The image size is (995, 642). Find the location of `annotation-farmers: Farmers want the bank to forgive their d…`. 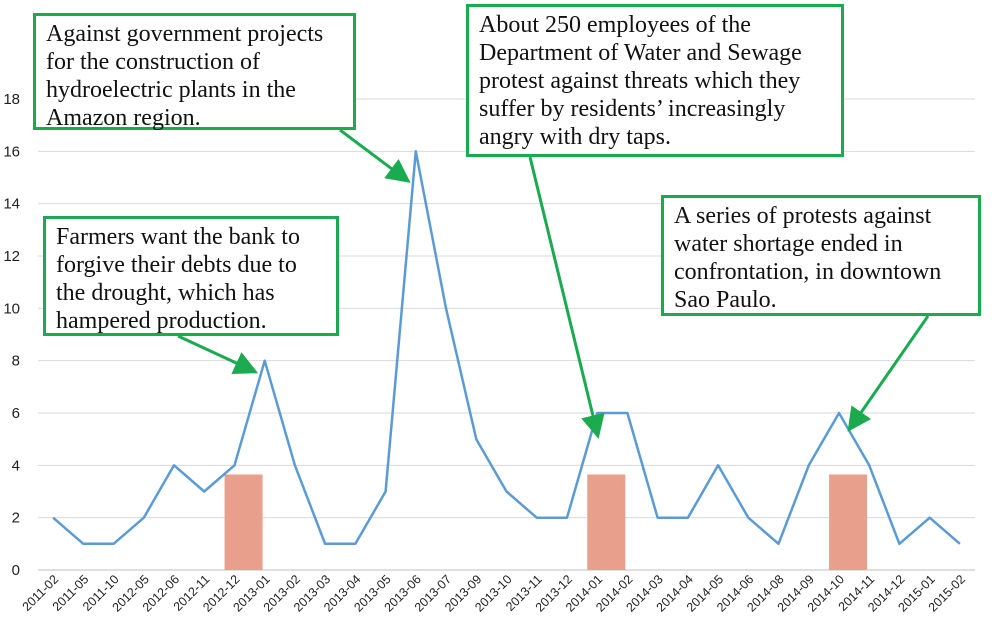

annotation-farmers: Farmers want the bank to forgive their d… is located at coordinates (191, 276).